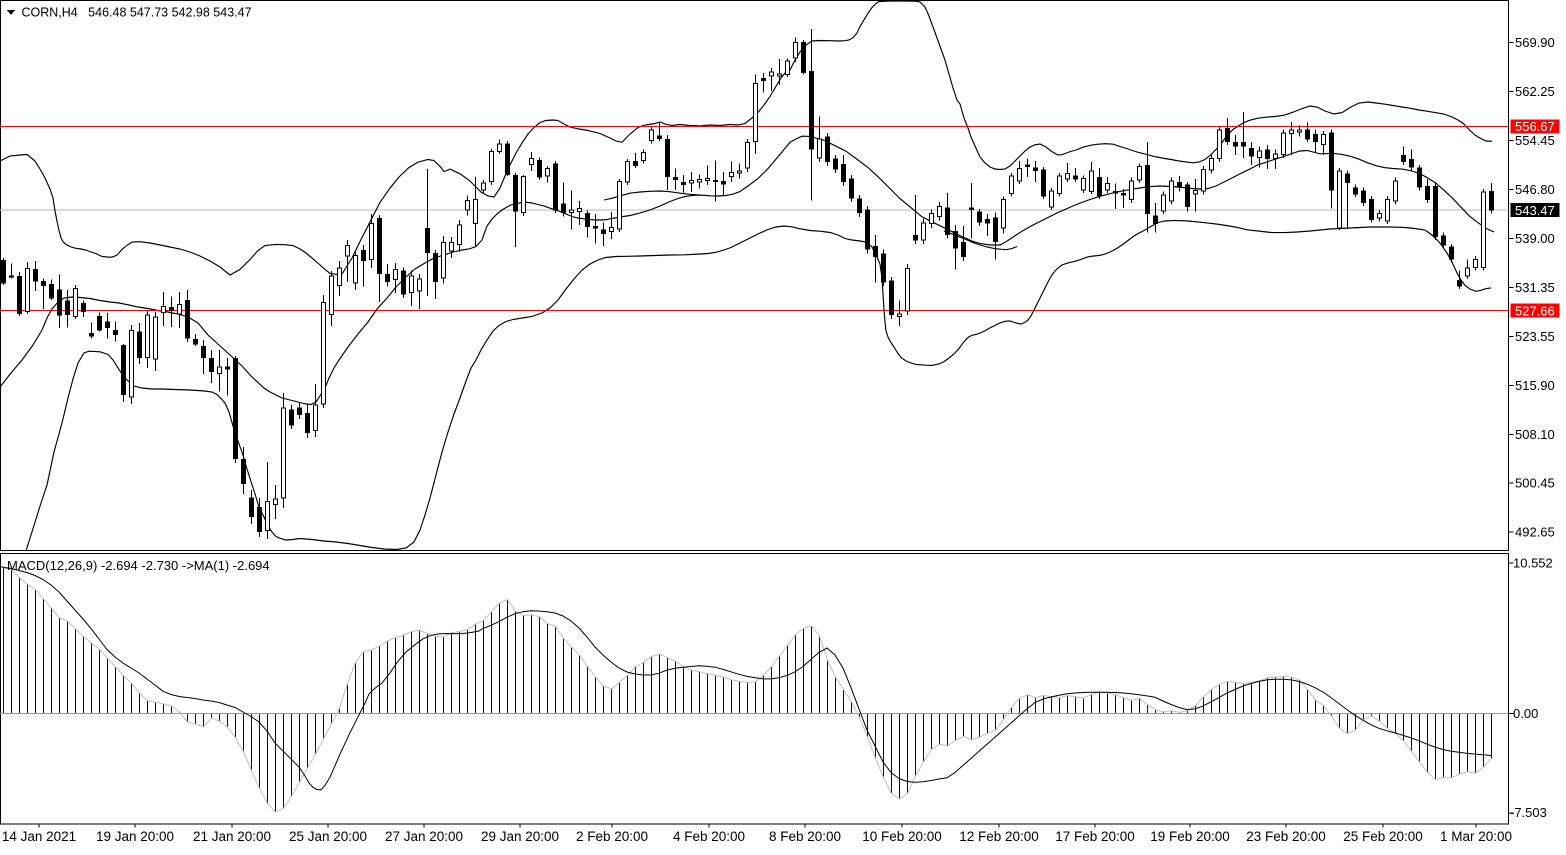  What do you see at coordinates (1535, 385) in the screenshot?
I see `svg-text: 515.90` at bounding box center [1535, 385].